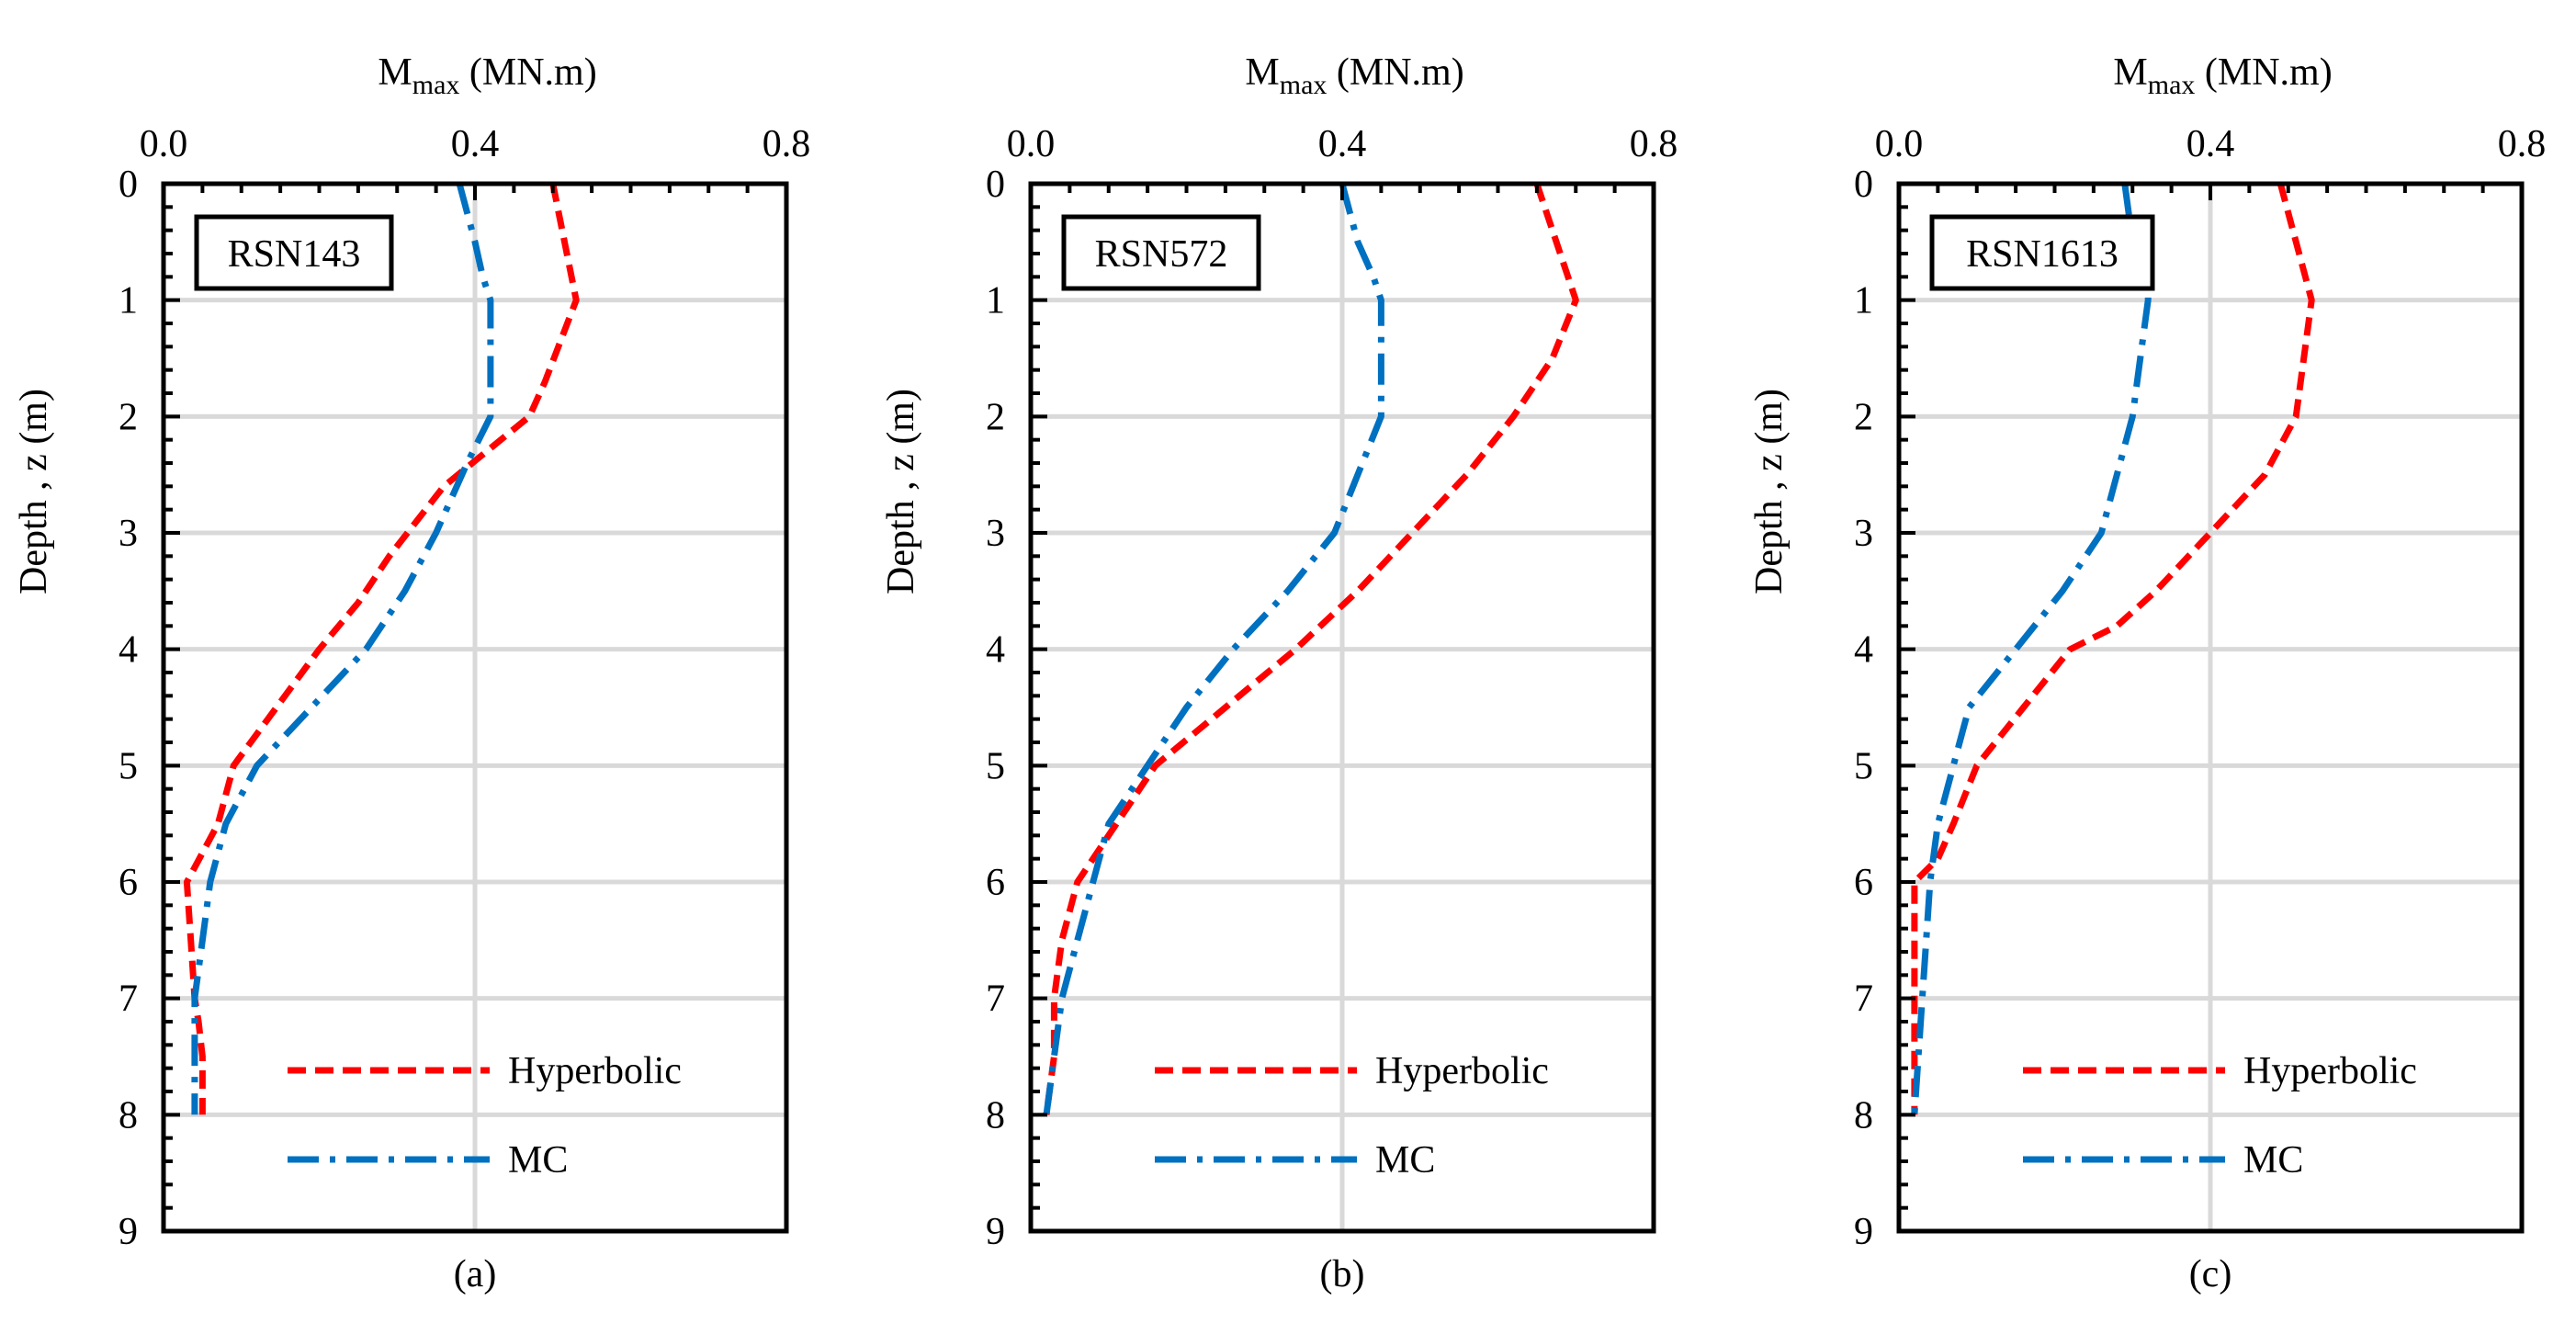  Describe the element at coordinates (475, 1274) in the screenshot. I see `panel-label: (a)` at that location.